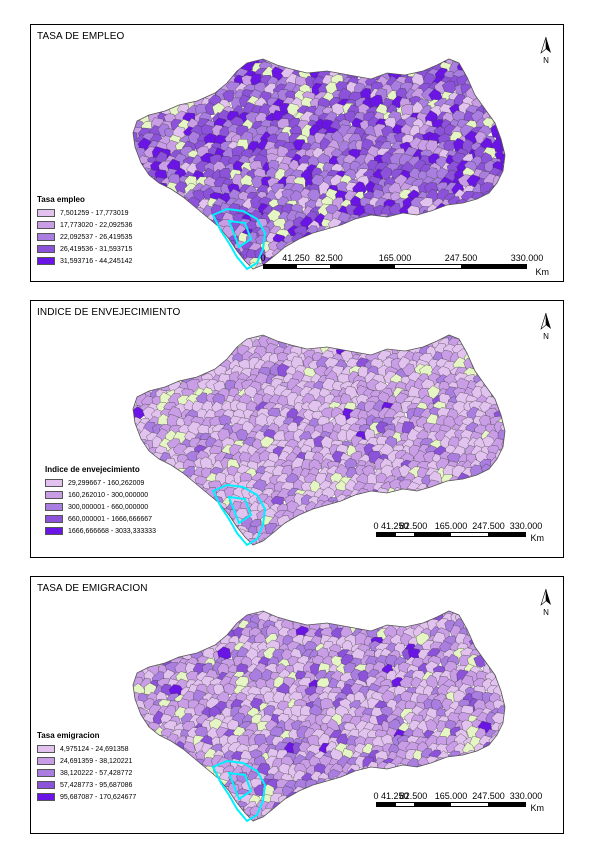 The width and height of the screenshot is (600, 848). Describe the element at coordinates (96, 761) in the screenshot. I see `legend-label: 24,691359 - 38,120221` at that location.